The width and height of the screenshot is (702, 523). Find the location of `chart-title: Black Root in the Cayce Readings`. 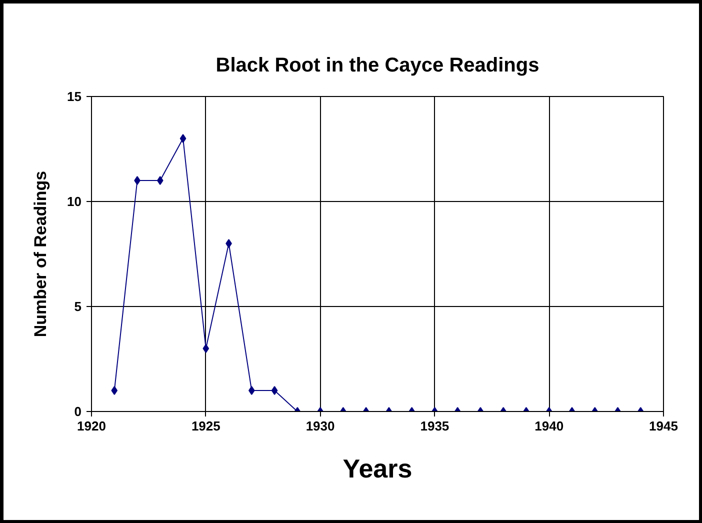

chart-title: Black Root in the Cayce Readings is located at coordinates (378, 65).